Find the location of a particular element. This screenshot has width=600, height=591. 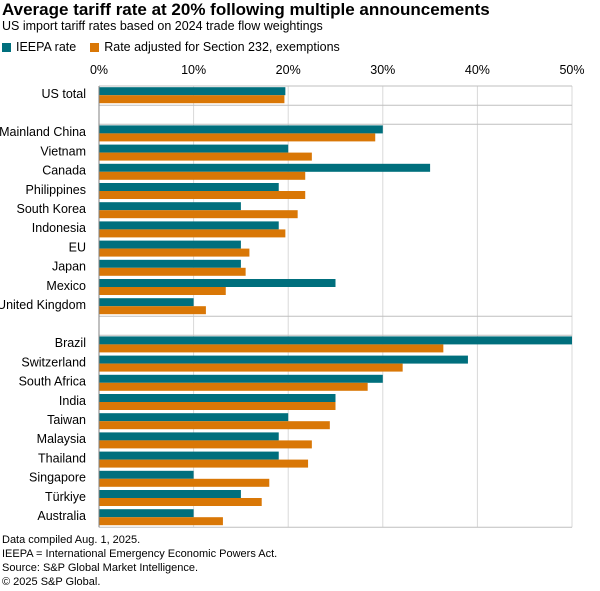

category-label: Singapore is located at coordinates (57, 478).